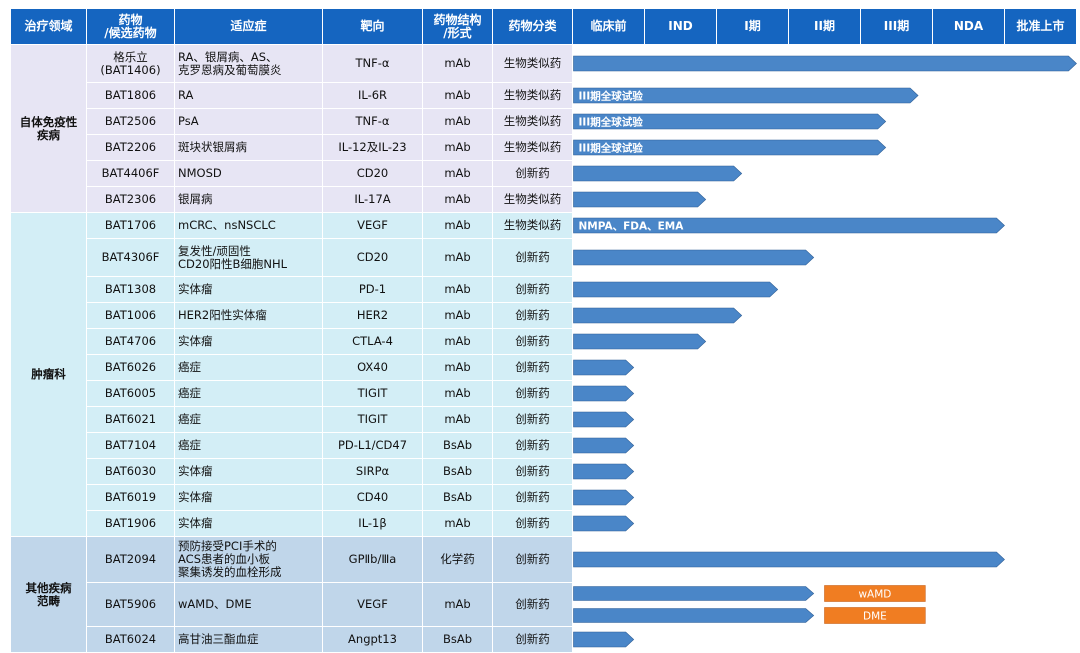 The width and height of the screenshot is (1080, 653). I want to click on indication-cell: RA、银屑病、AS、 克罗恩病及葡萄膜炎, so click(248, 63).